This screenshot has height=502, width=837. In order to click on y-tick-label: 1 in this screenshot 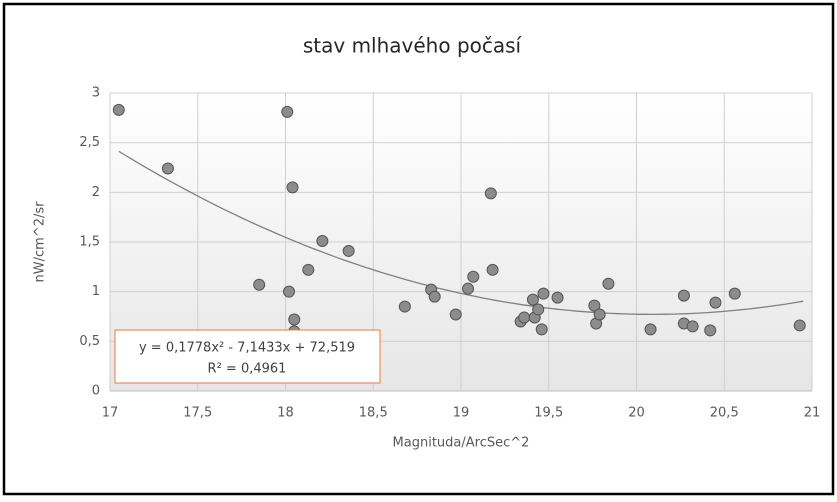, I will do `click(96, 291)`.